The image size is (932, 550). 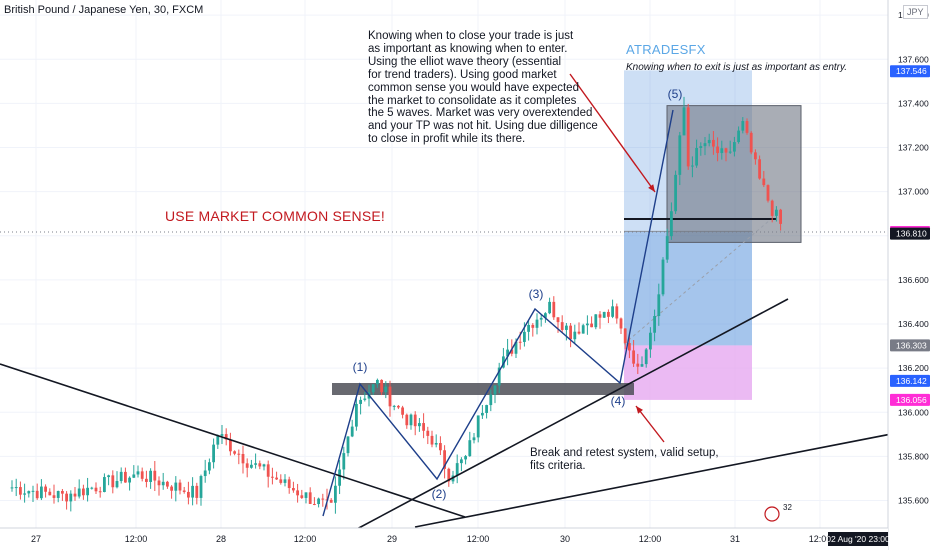 I want to click on price-tick-label: 136.600, so click(x=913, y=280).